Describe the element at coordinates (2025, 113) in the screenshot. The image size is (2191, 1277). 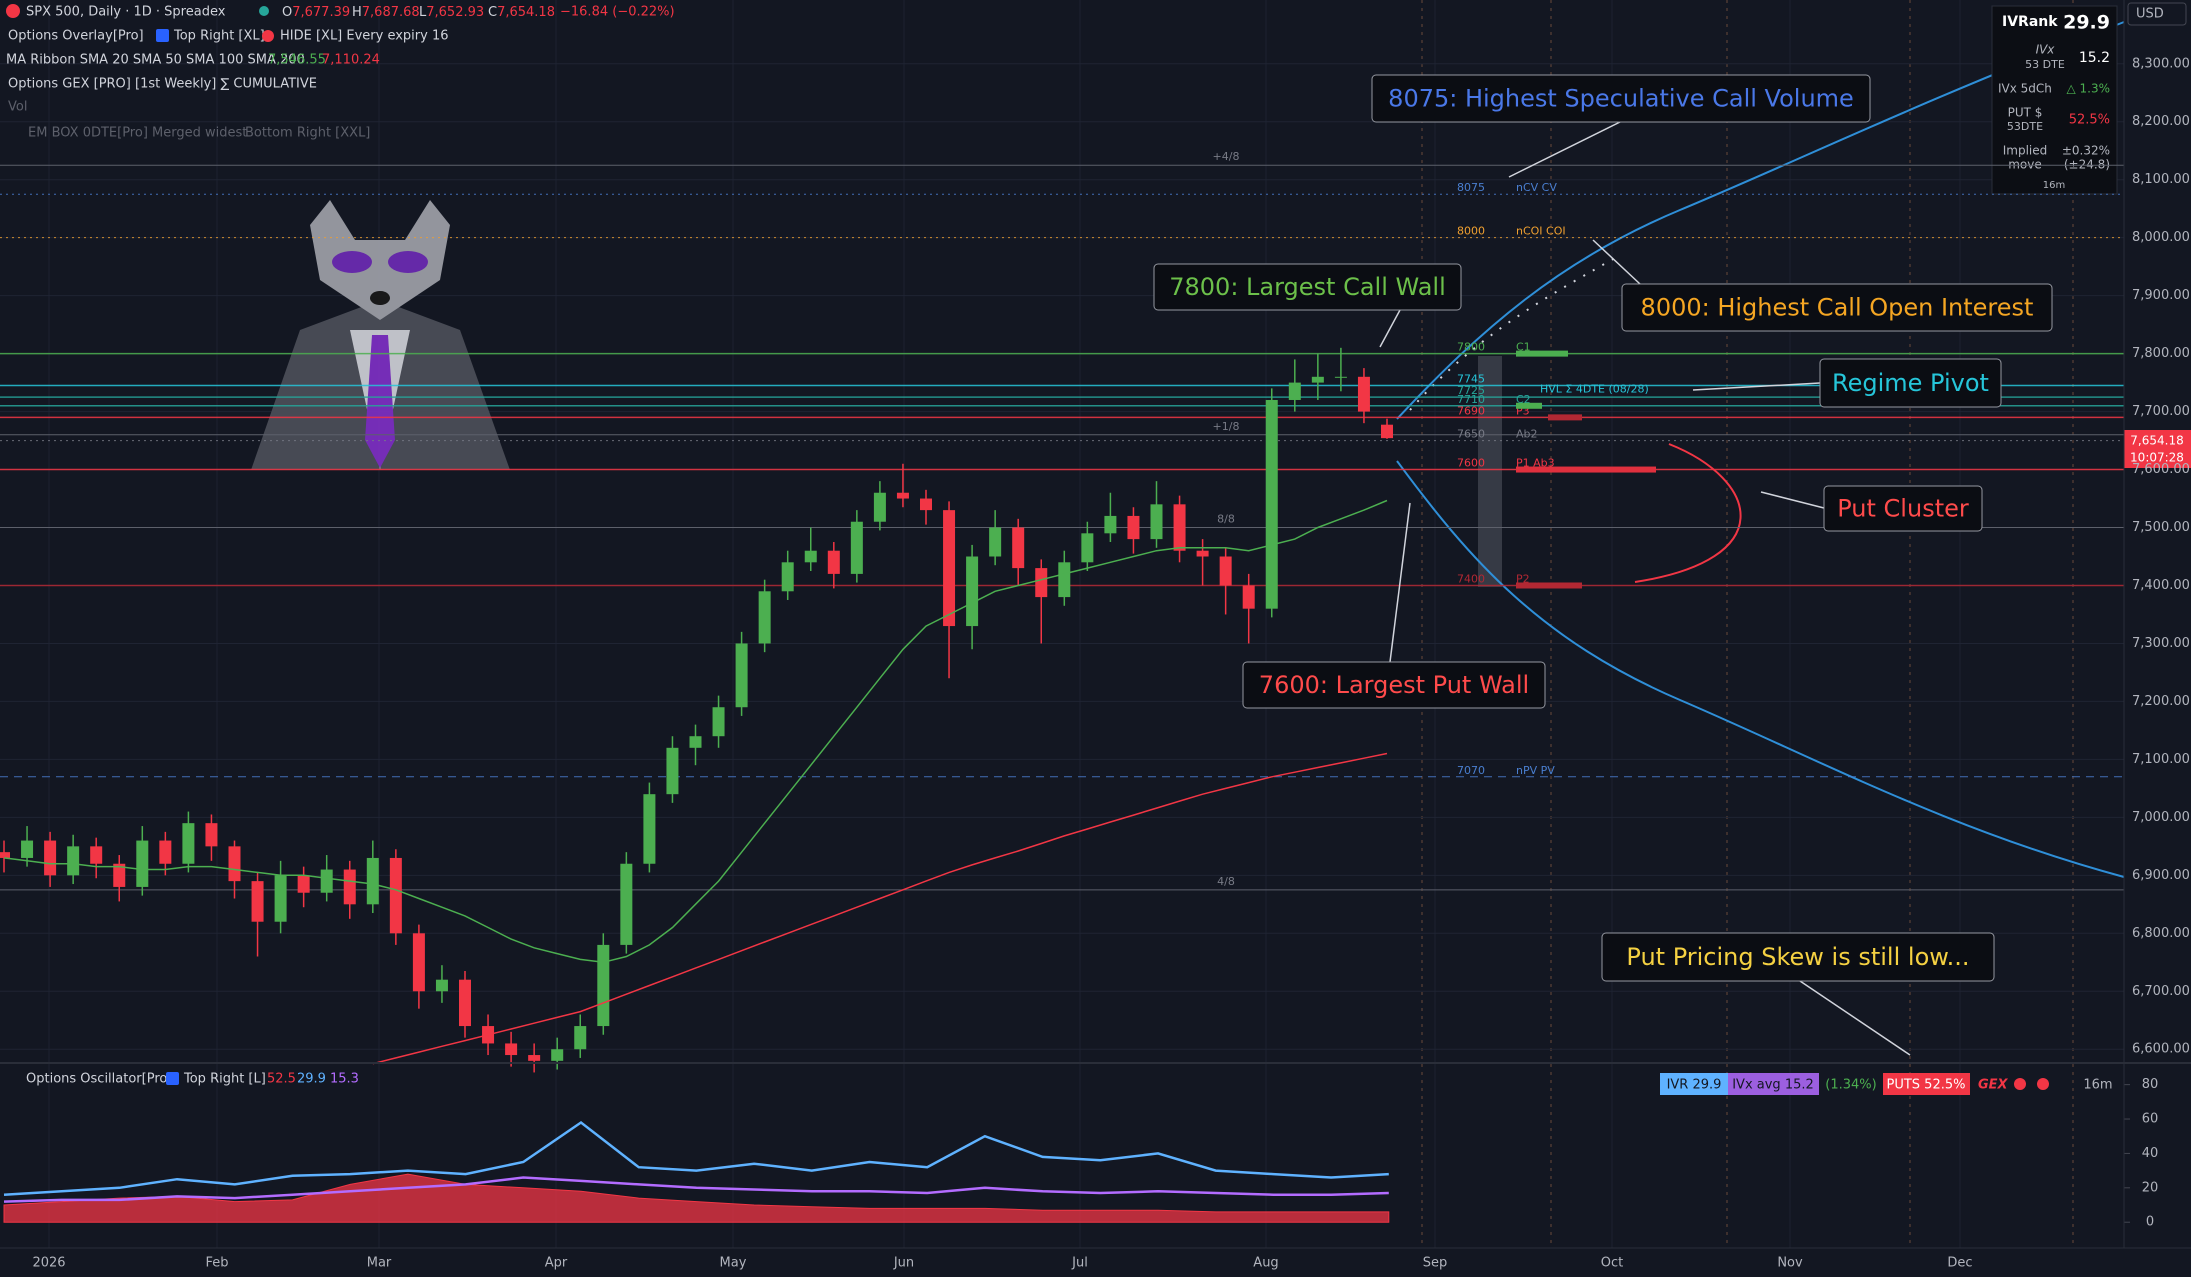
I see `put-label: PUT $` at that location.